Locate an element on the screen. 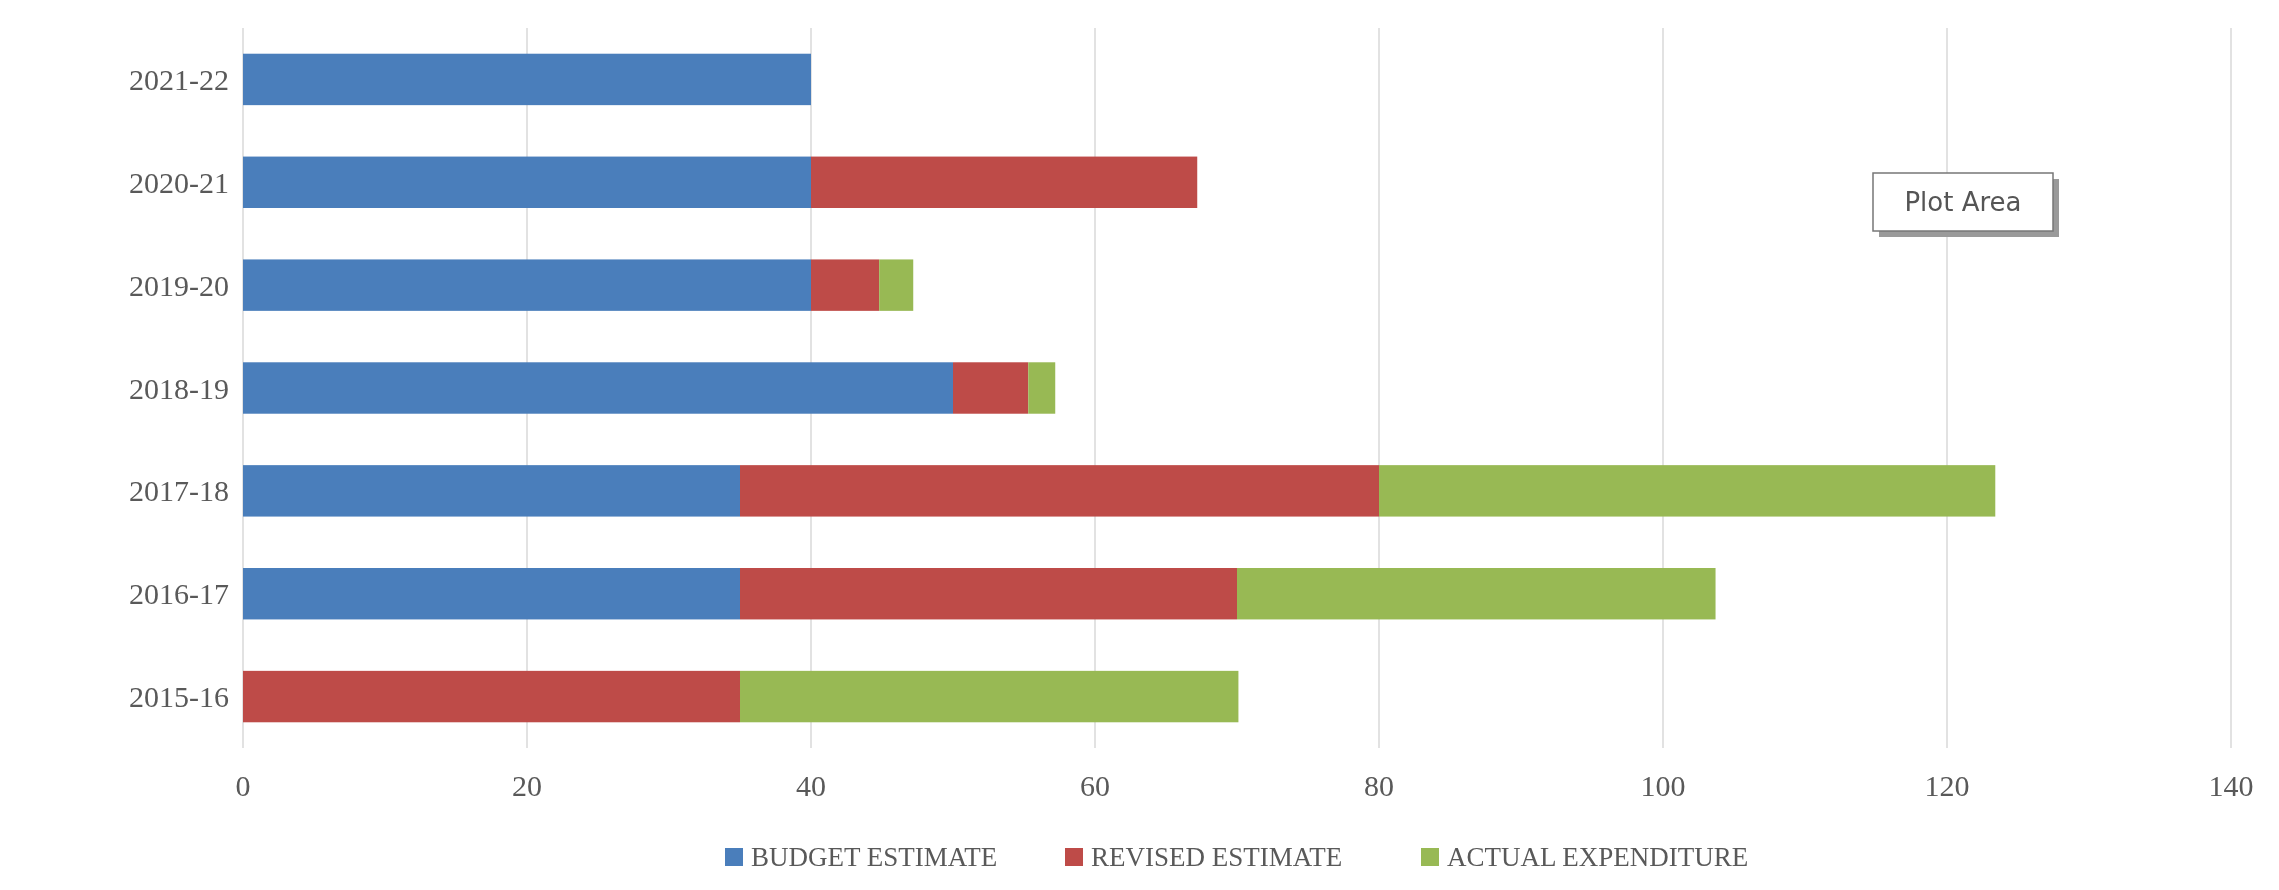 This screenshot has height=890, width=2279. x-tick-label: 20 is located at coordinates (527, 785).